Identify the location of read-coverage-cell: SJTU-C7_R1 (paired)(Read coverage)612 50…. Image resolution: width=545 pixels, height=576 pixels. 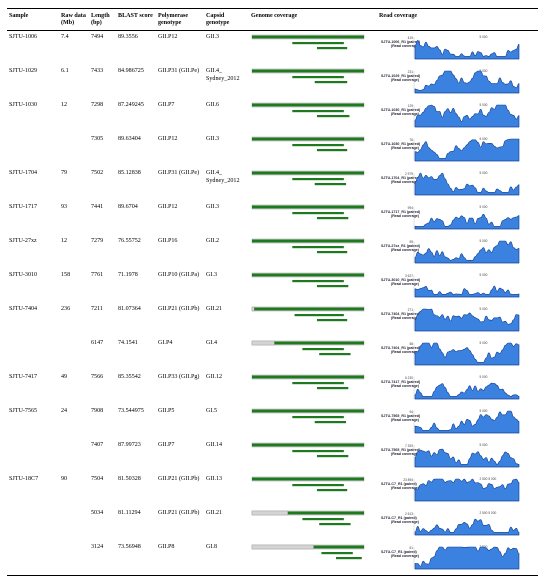
(457, 558).